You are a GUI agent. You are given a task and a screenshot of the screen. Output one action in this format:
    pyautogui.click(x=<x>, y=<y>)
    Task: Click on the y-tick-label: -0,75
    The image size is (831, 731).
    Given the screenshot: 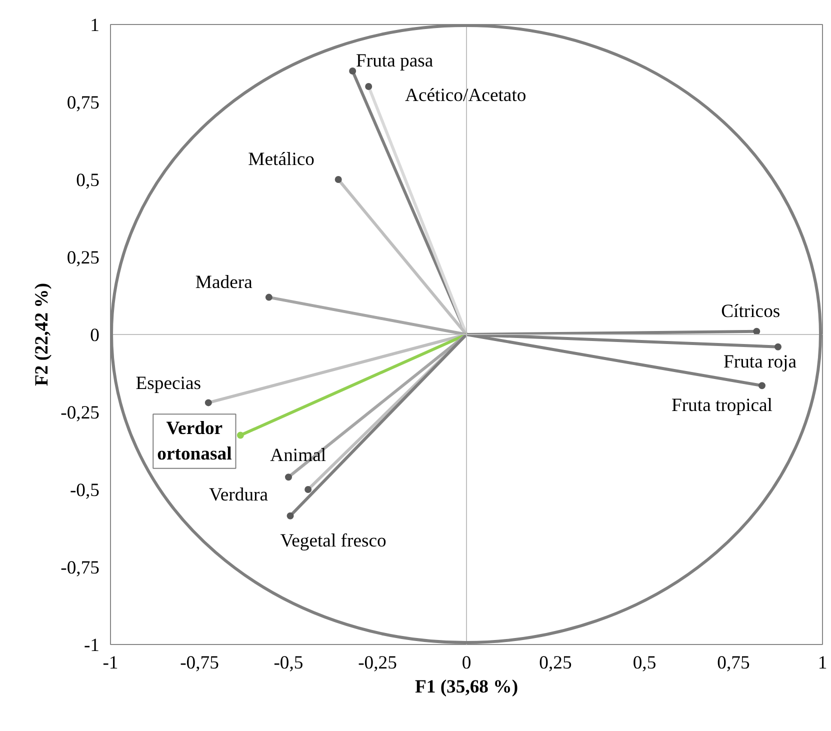 What is the action you would take?
    pyautogui.click(x=80, y=568)
    